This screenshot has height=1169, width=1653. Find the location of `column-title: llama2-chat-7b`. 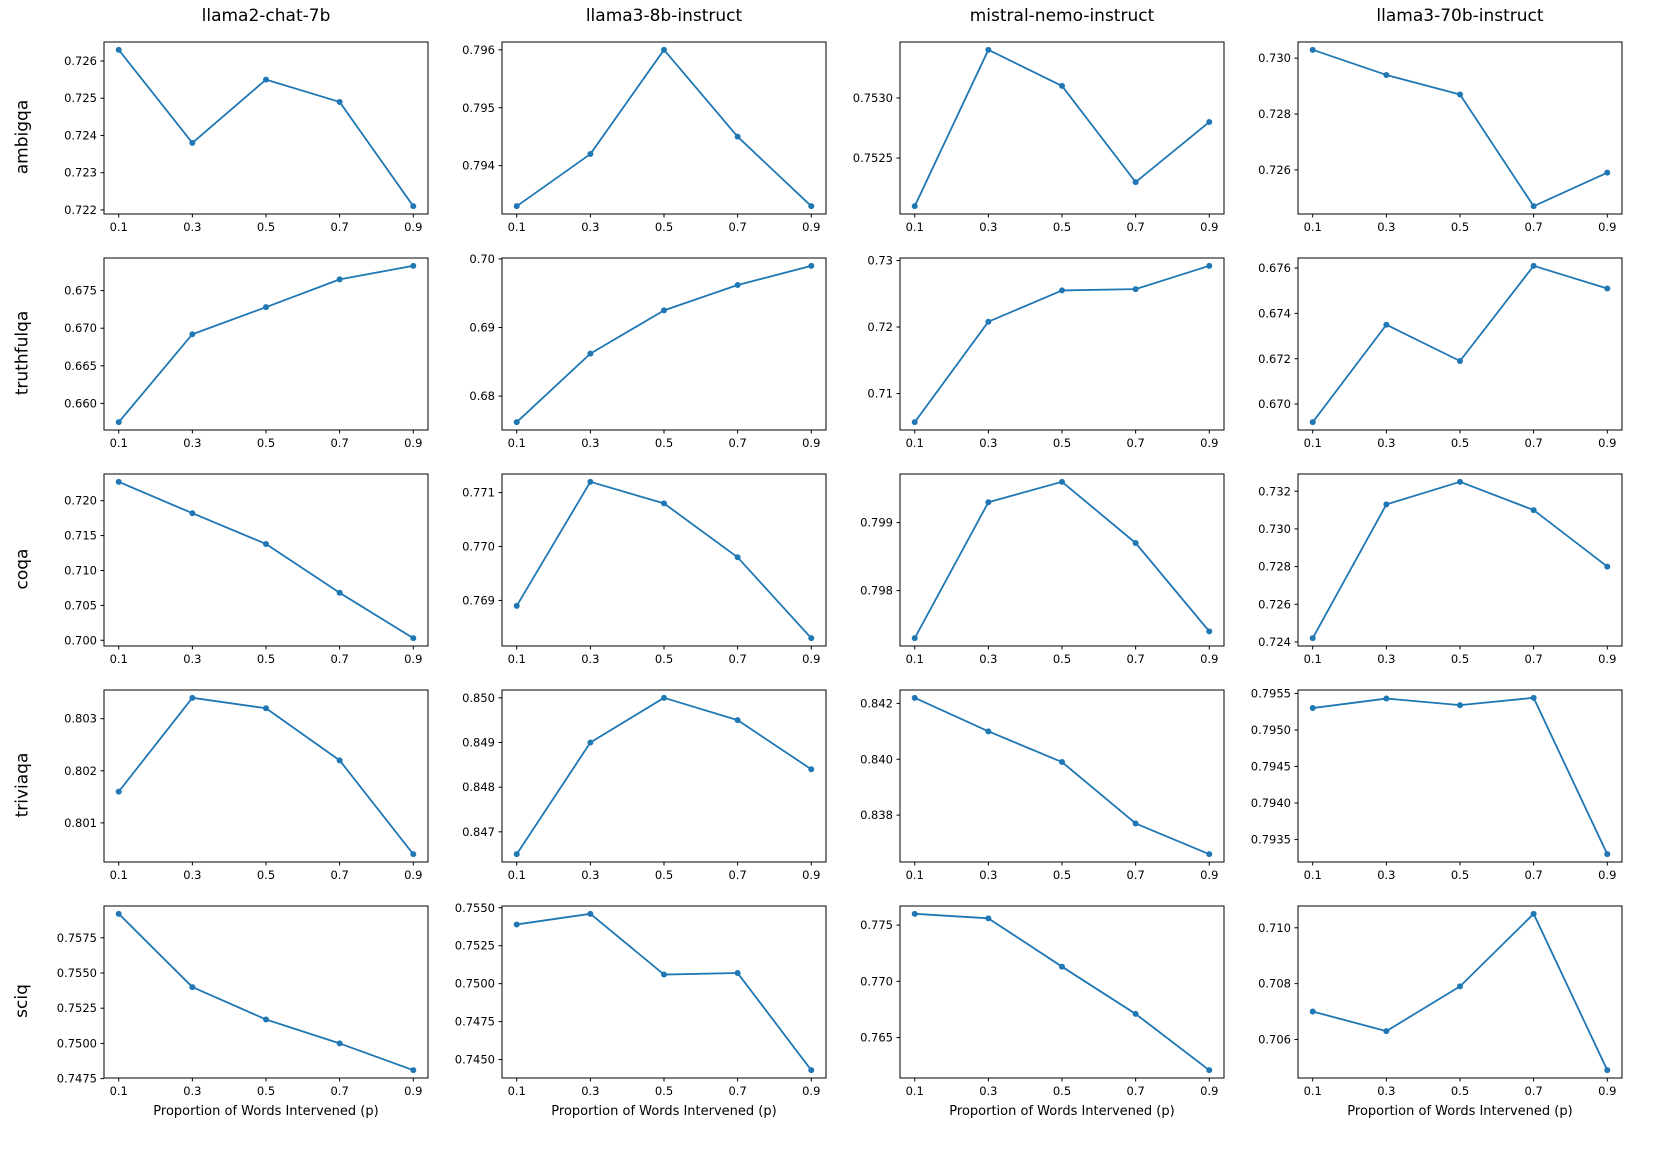

column-title: llama2-chat-7b is located at coordinates (266, 16).